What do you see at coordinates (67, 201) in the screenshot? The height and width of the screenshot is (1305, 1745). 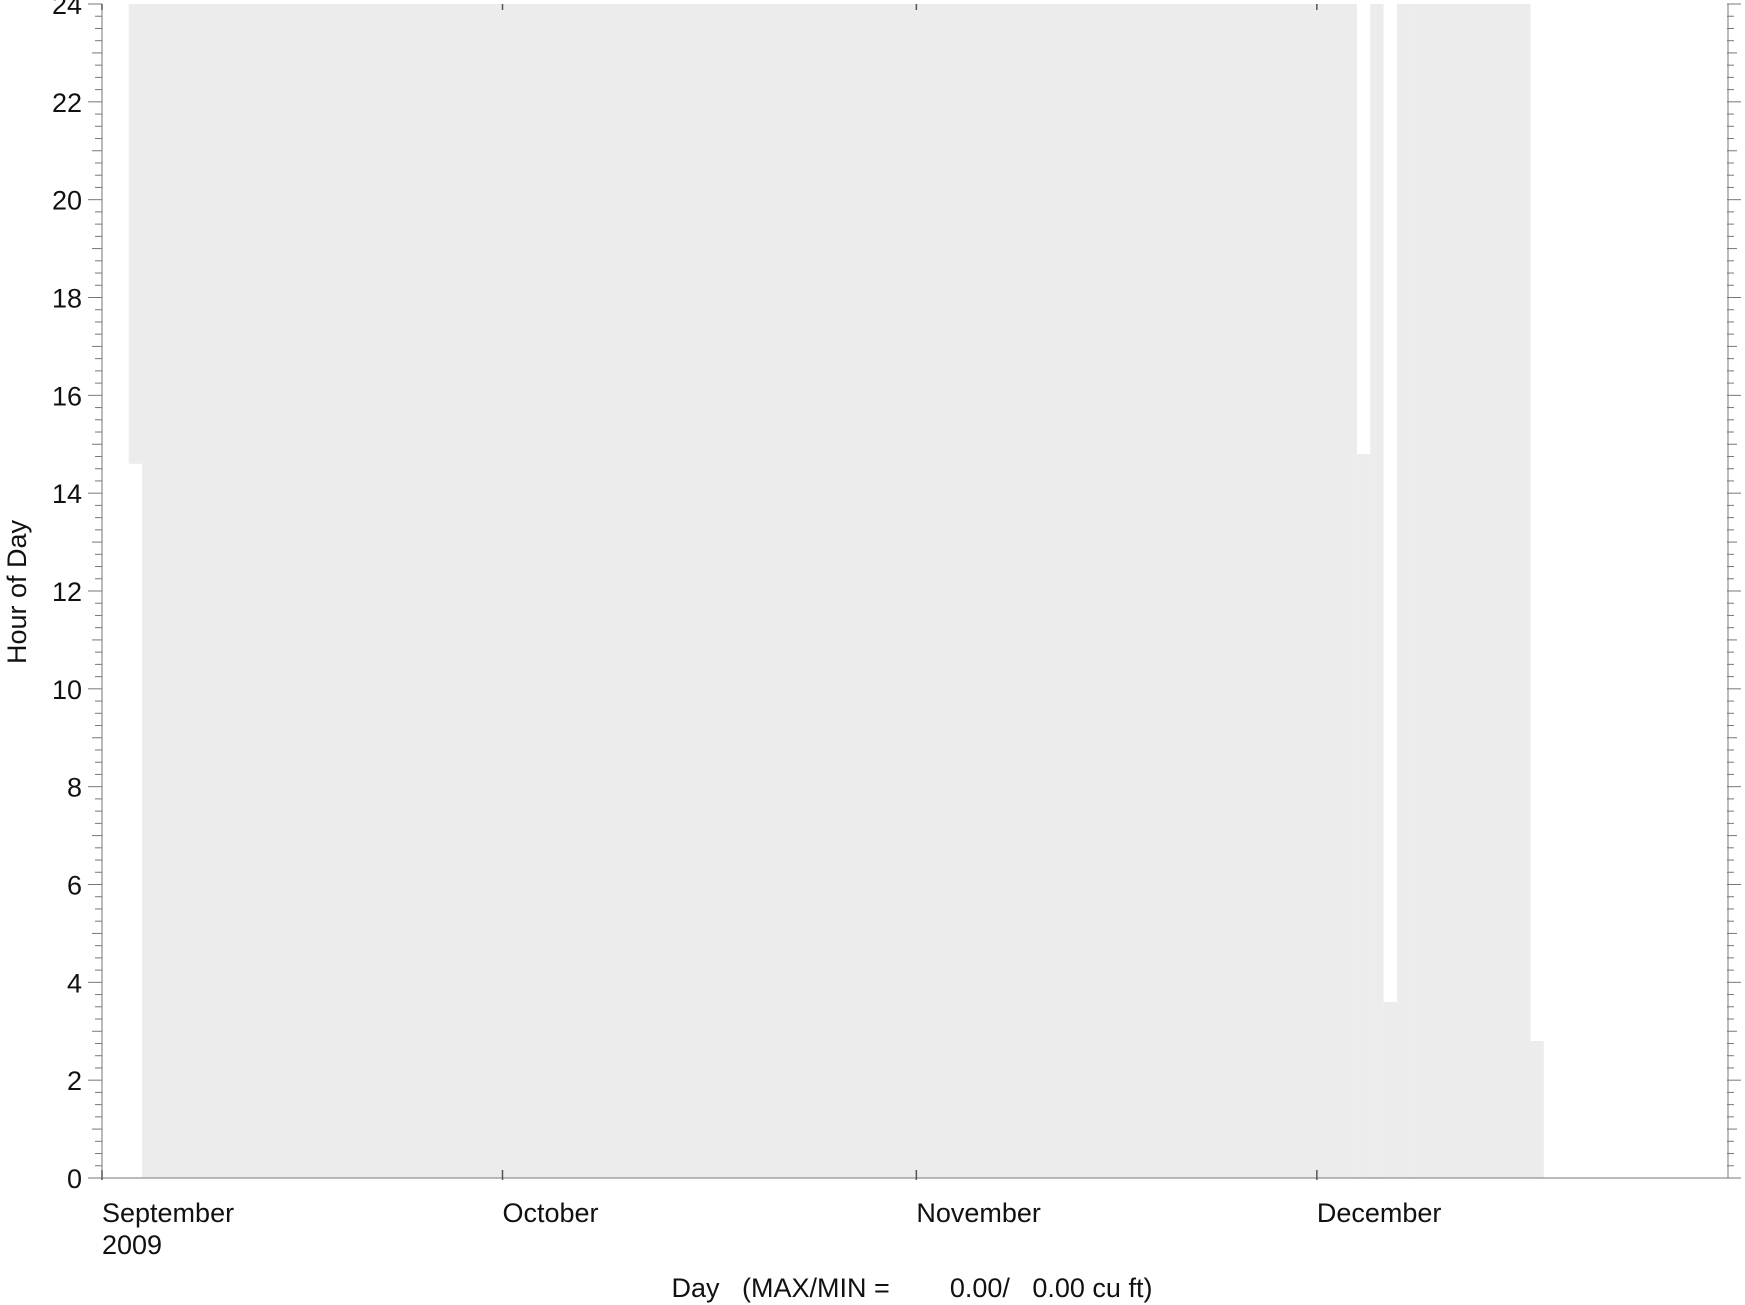 I see `y-tick-label: 20` at bounding box center [67, 201].